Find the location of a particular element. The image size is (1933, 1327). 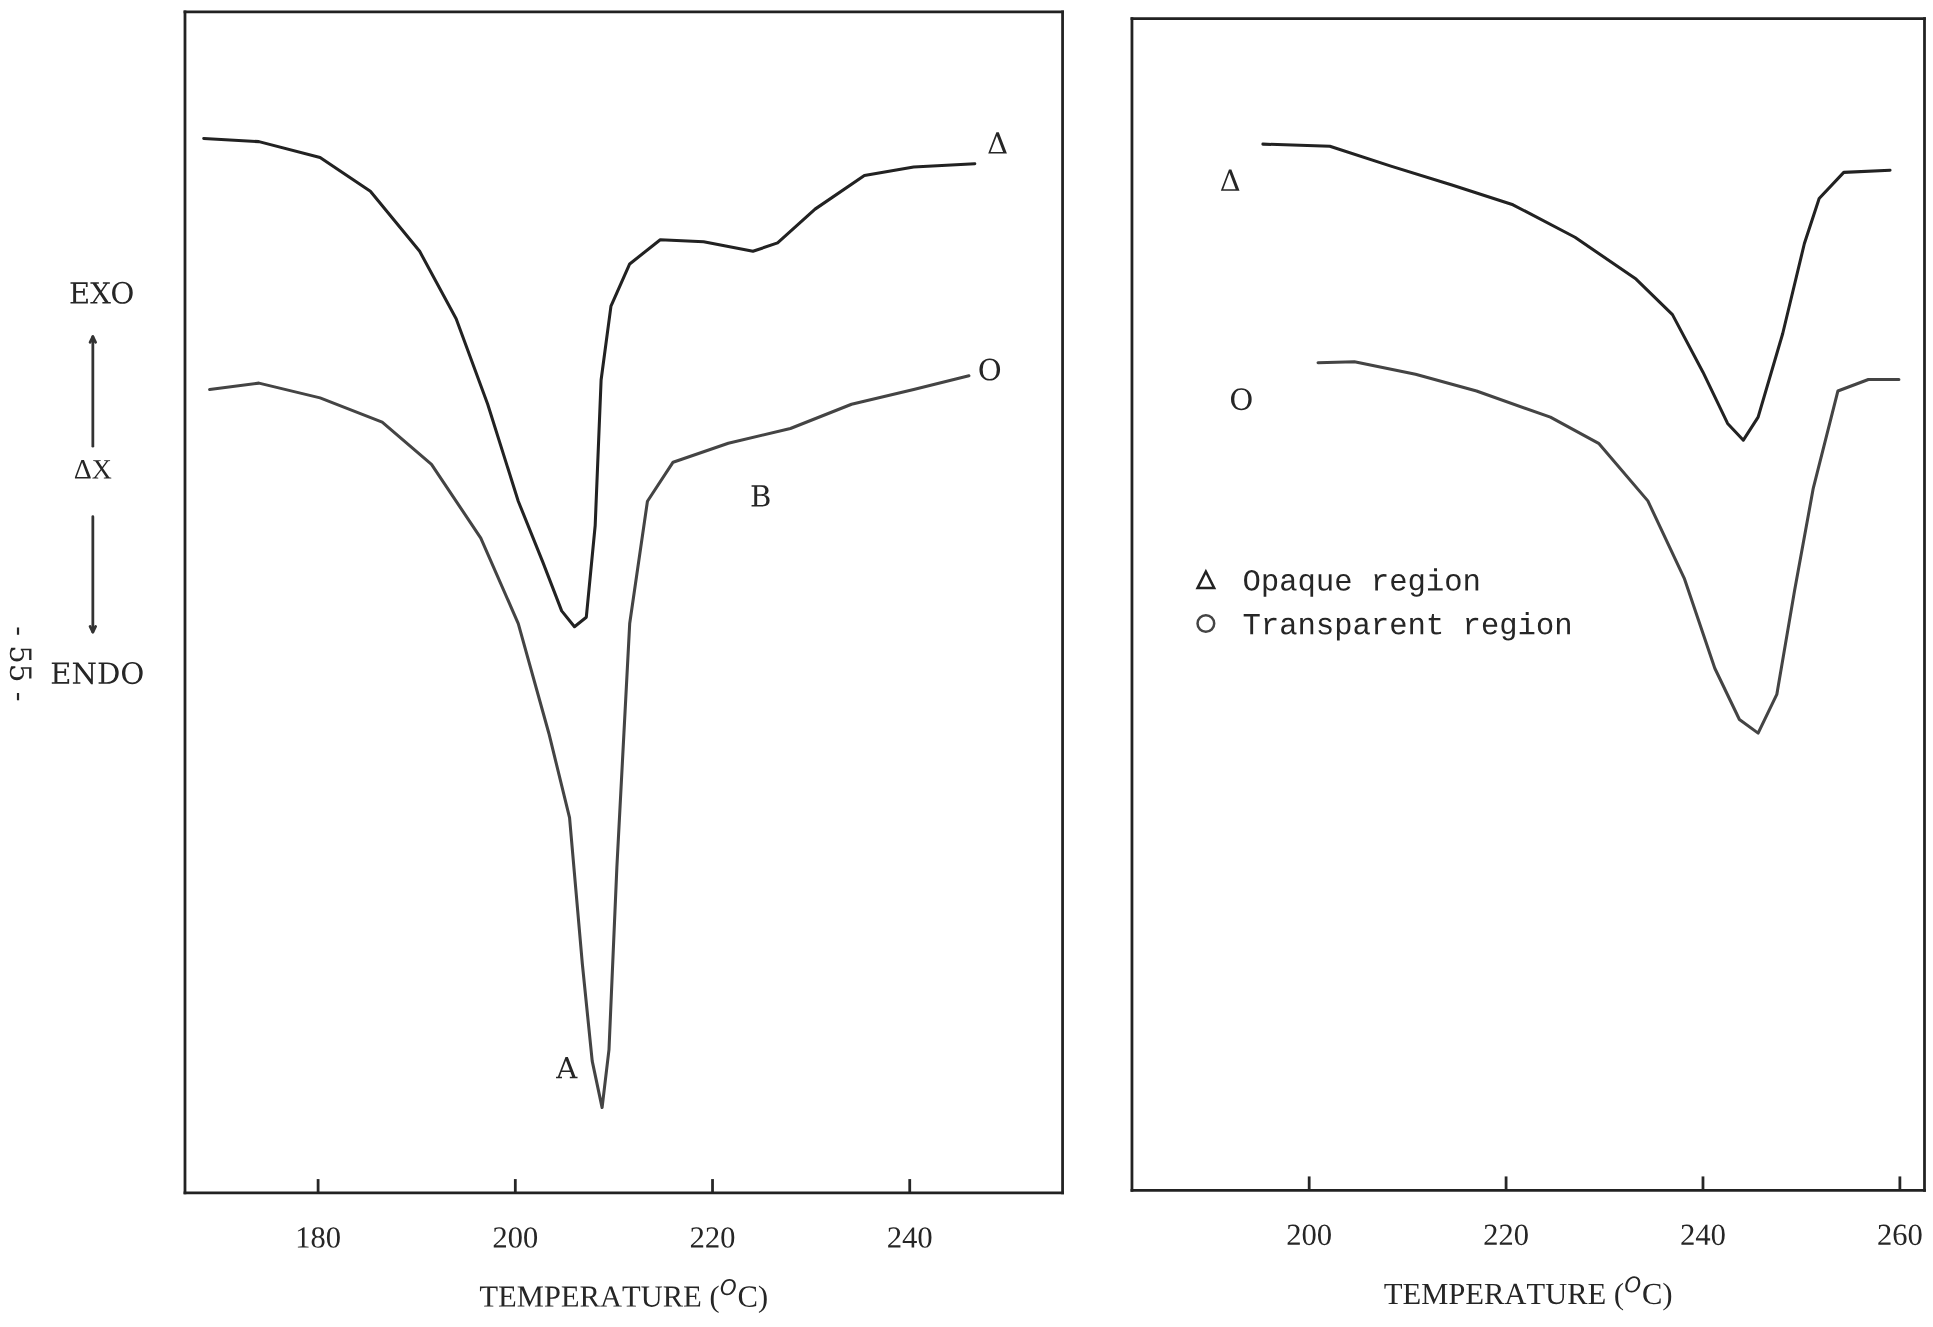

annotation: B is located at coordinates (760, 496).